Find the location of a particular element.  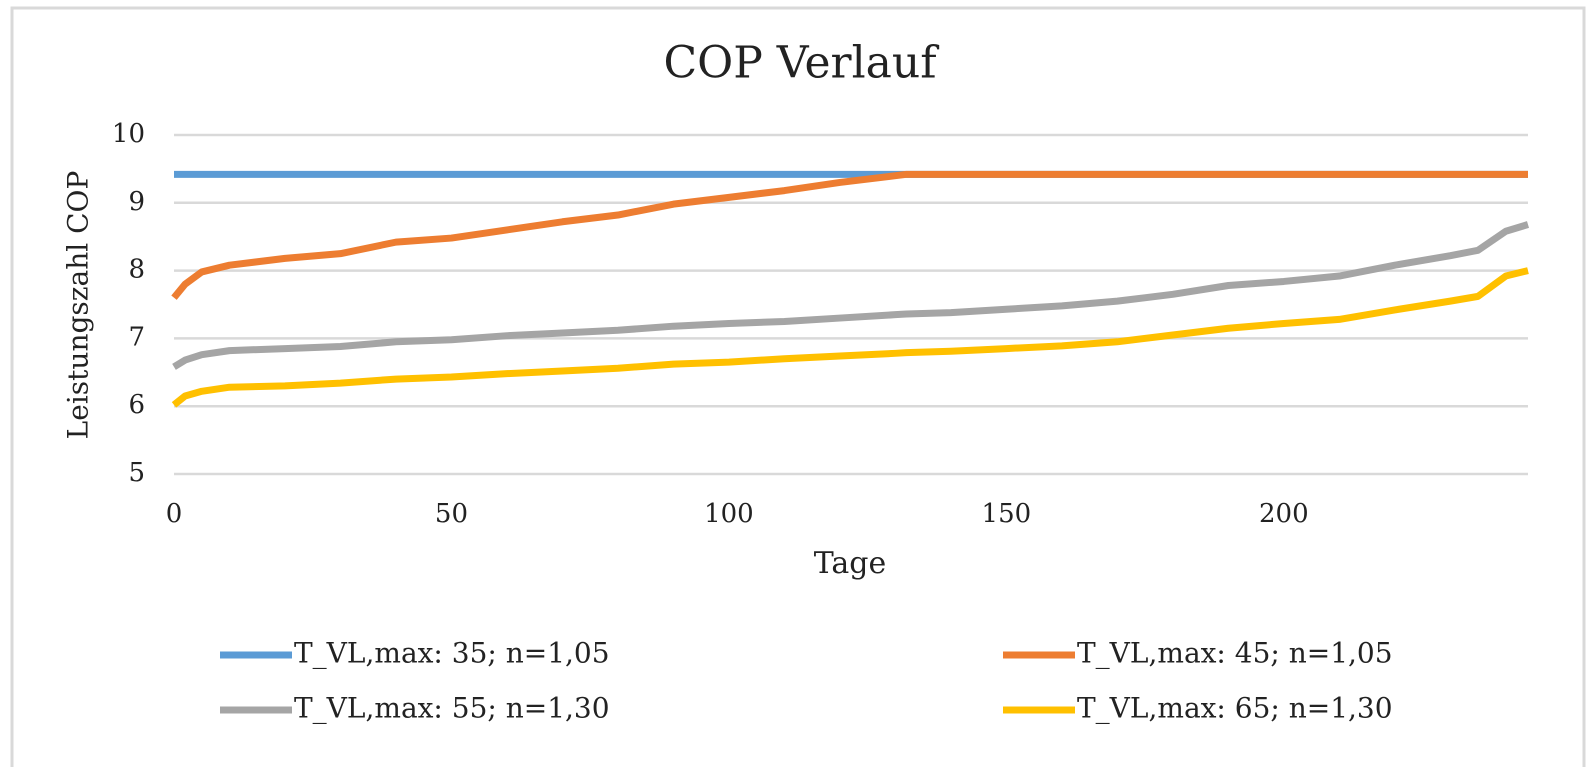

chart-title: COP Verlauf is located at coordinates (801, 63).